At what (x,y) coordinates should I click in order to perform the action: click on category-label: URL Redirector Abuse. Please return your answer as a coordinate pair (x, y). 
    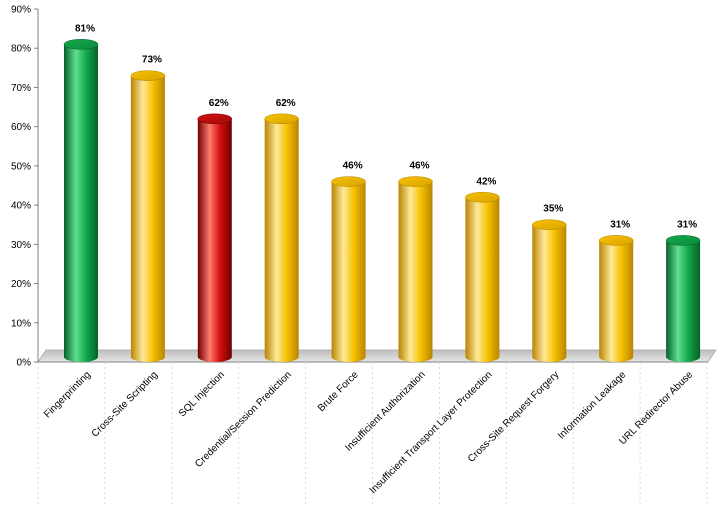
    Looking at the image, I should click on (656, 408).